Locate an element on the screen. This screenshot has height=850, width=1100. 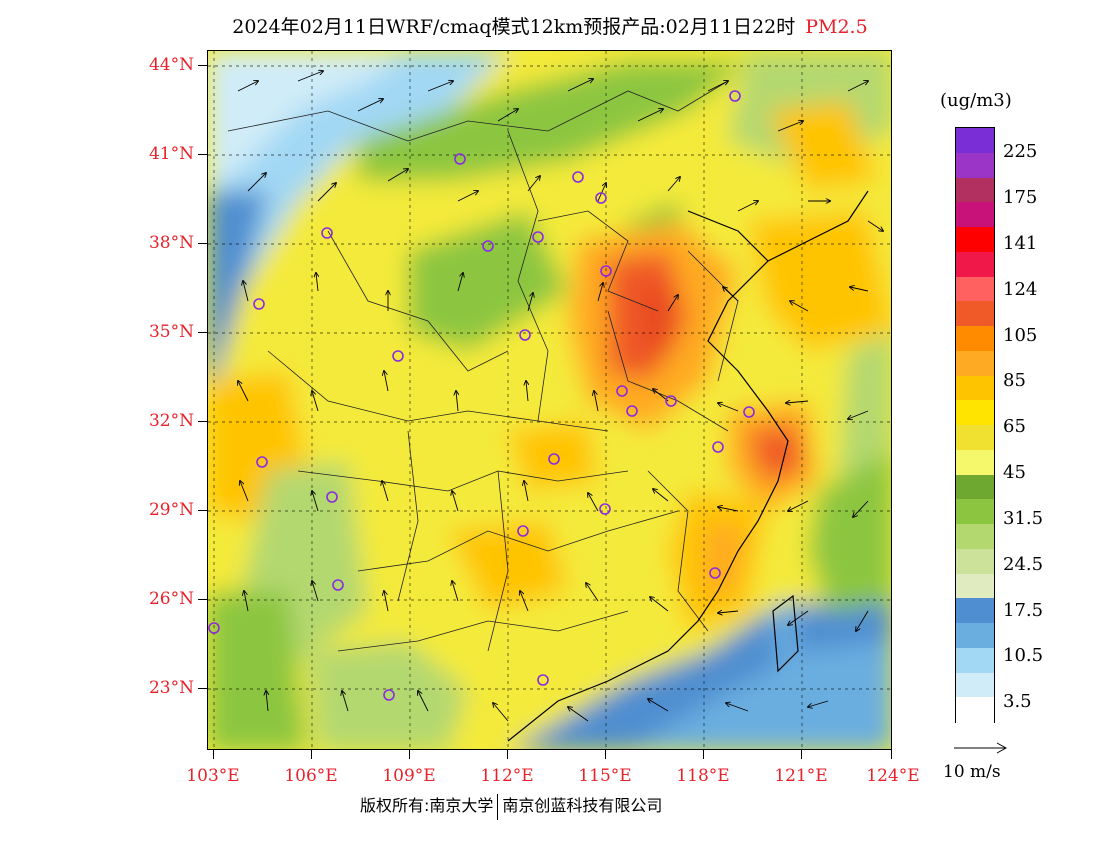
green-band-north is located at coordinates (553, 121).